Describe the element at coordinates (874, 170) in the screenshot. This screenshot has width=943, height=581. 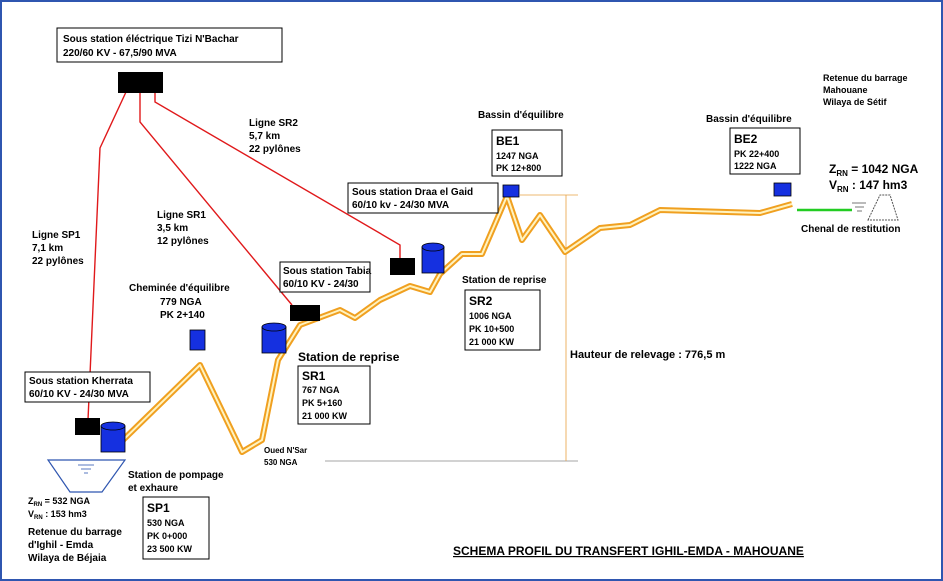
I see `label: ZRN = 1042 NGA` at that location.